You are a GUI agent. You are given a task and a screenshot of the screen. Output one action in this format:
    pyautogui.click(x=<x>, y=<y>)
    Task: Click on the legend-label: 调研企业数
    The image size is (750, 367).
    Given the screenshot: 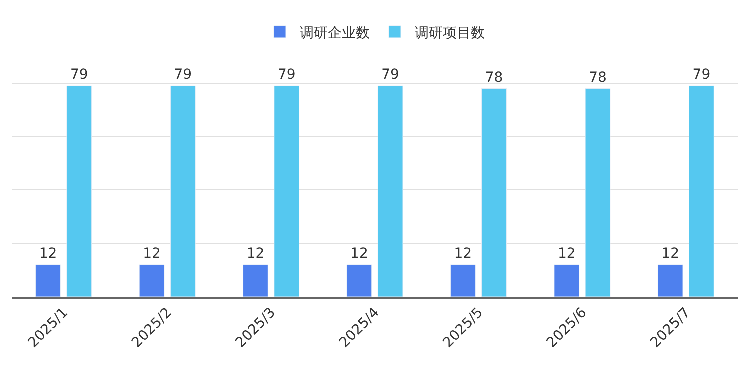 What is the action you would take?
    pyautogui.click(x=335, y=33)
    